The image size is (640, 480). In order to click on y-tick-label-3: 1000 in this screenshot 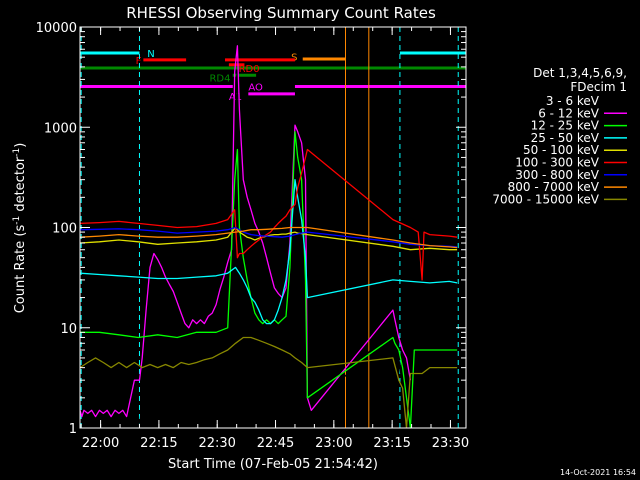, I will do `click(60, 128)`.